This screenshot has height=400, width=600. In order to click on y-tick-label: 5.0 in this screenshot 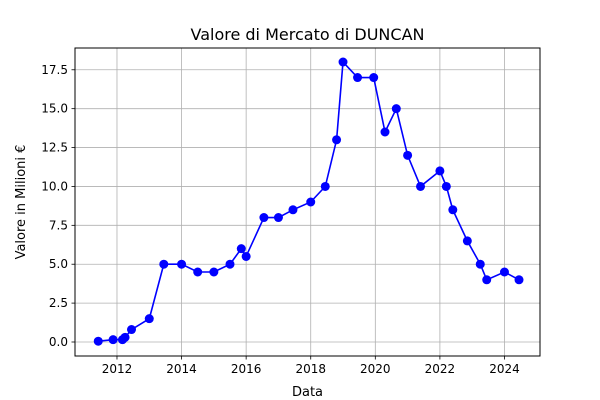, I will do `click(58, 264)`.